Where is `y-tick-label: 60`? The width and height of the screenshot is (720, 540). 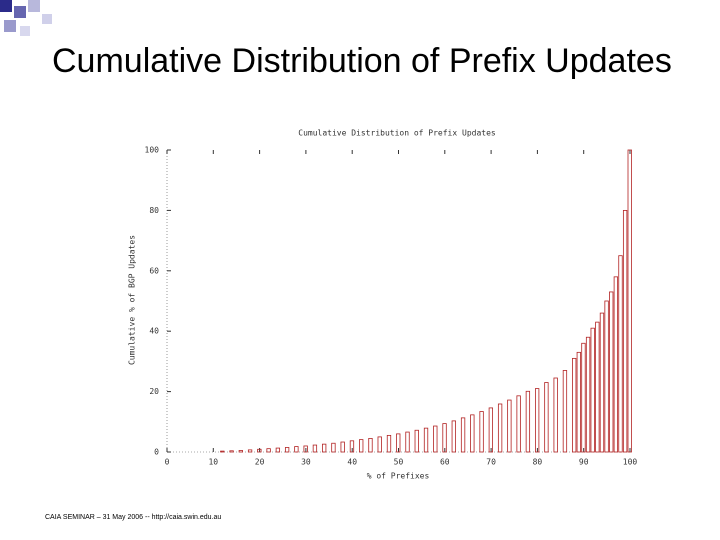 y-tick-label: 60 is located at coordinates (154, 270).